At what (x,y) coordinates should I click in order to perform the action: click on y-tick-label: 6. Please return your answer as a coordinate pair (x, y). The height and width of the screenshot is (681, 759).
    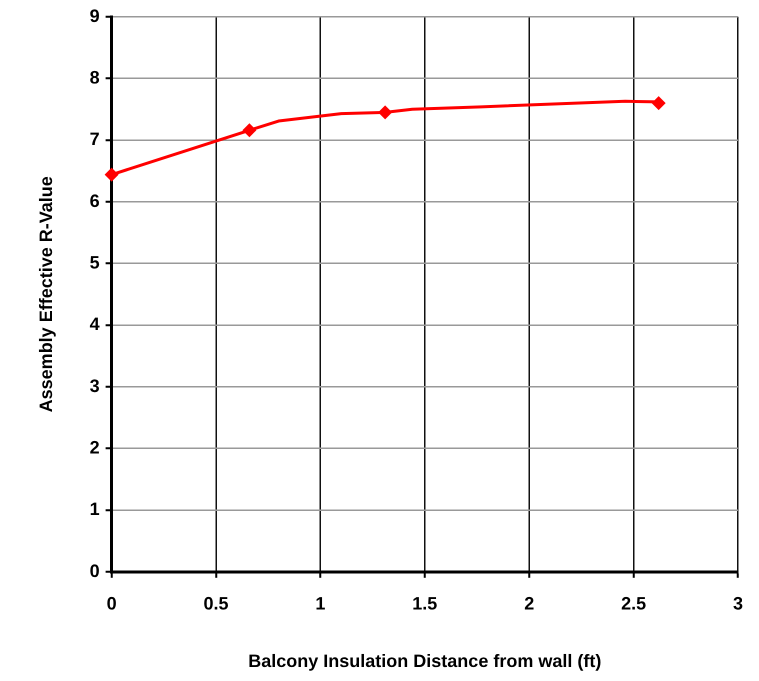
    Looking at the image, I should click on (95, 200).